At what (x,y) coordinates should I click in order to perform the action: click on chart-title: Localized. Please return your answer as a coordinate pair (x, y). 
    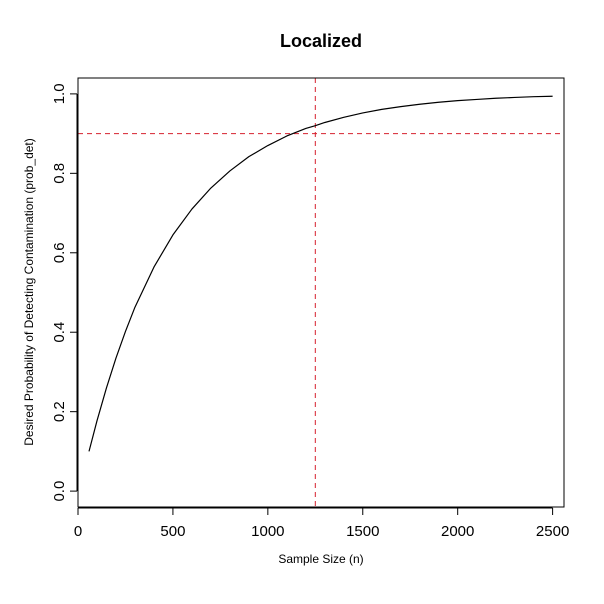
    Looking at the image, I should click on (321, 41).